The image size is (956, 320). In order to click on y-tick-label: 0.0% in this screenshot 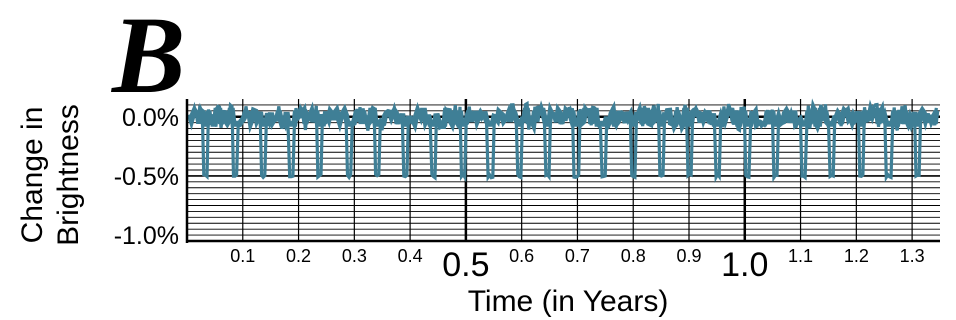, I will do `click(150, 118)`.